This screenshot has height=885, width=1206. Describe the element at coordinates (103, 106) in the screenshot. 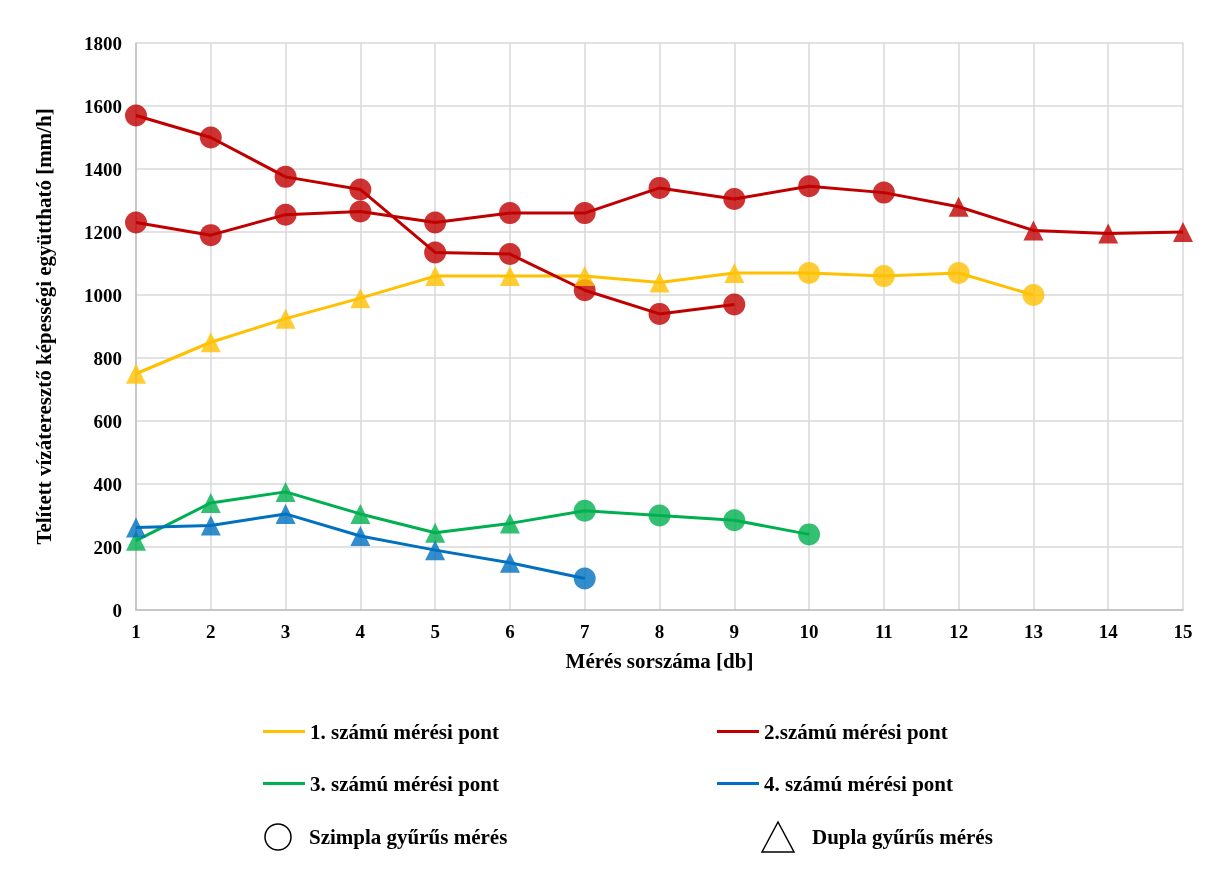

I see `y-tick-label: 1600` at that location.